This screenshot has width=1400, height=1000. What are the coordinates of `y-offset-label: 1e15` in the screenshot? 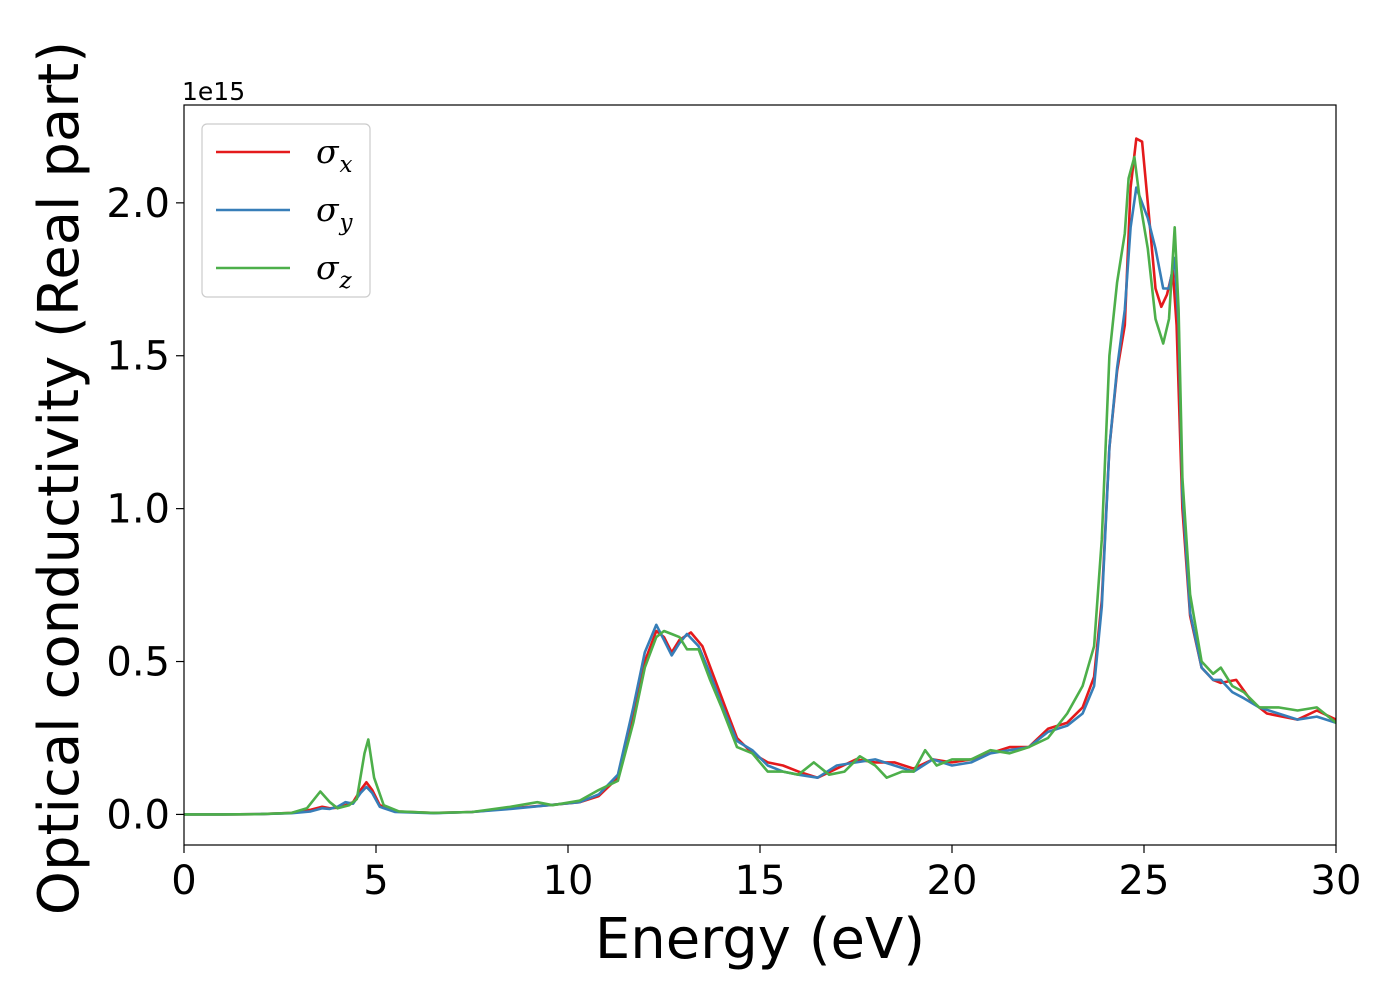 It's located at (213, 91).